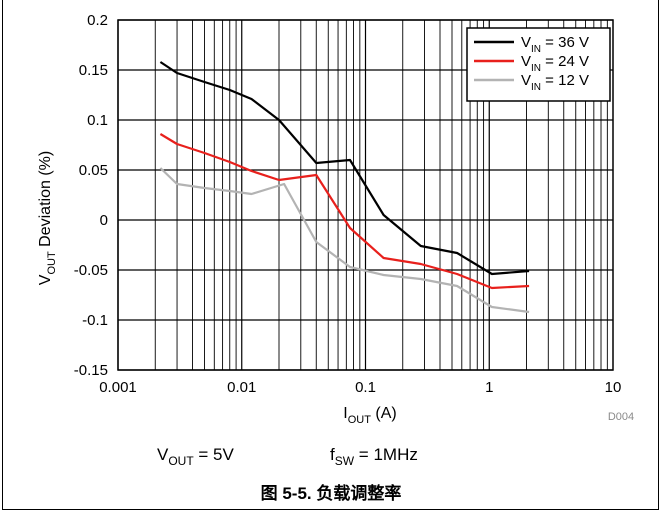 The image size is (662, 512). What do you see at coordinates (621, 417) in the screenshot?
I see `figure-code: D004` at bounding box center [621, 417].